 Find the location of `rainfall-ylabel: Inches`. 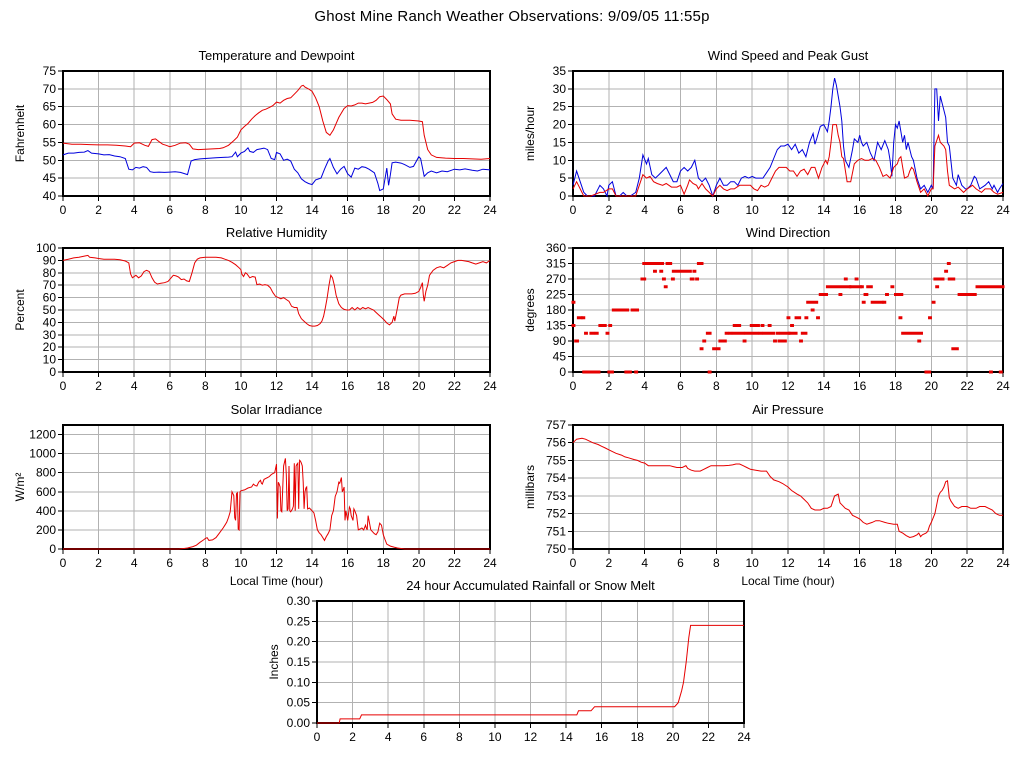

rainfall-ylabel: Inches is located at coordinates (274, 661).